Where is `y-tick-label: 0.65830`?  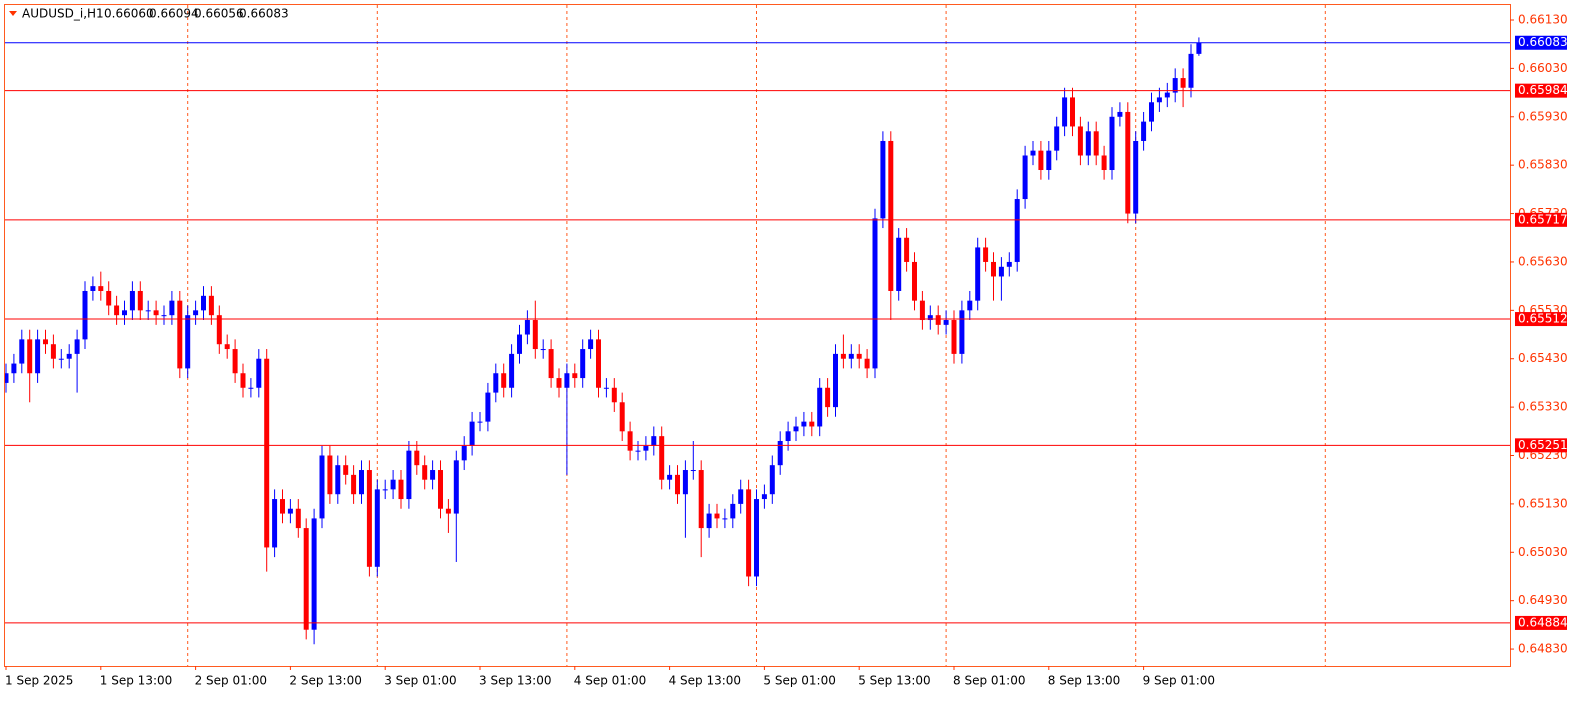
y-tick-label: 0.65830 is located at coordinates (1543, 165).